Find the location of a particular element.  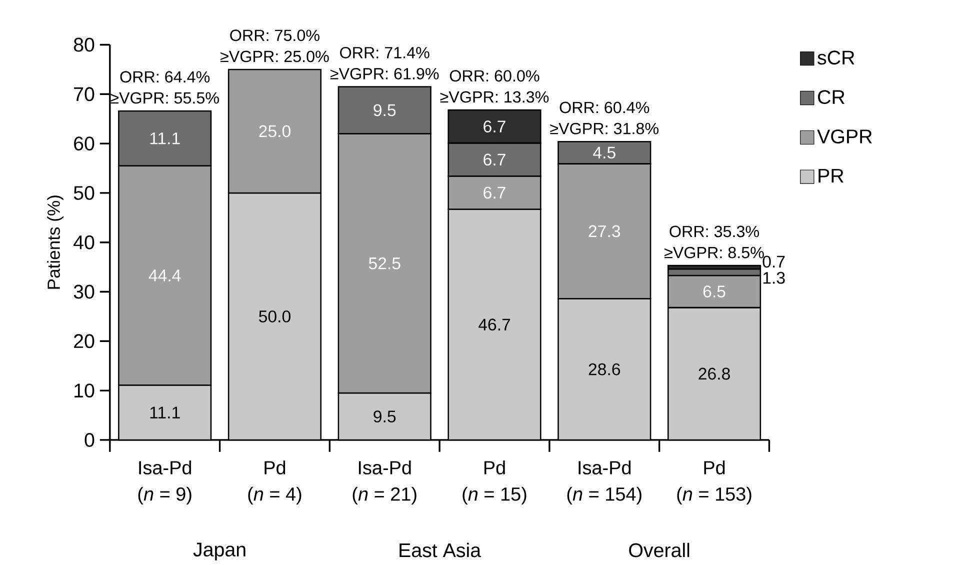

annotation: ORR: 35.3% is located at coordinates (715, 232).